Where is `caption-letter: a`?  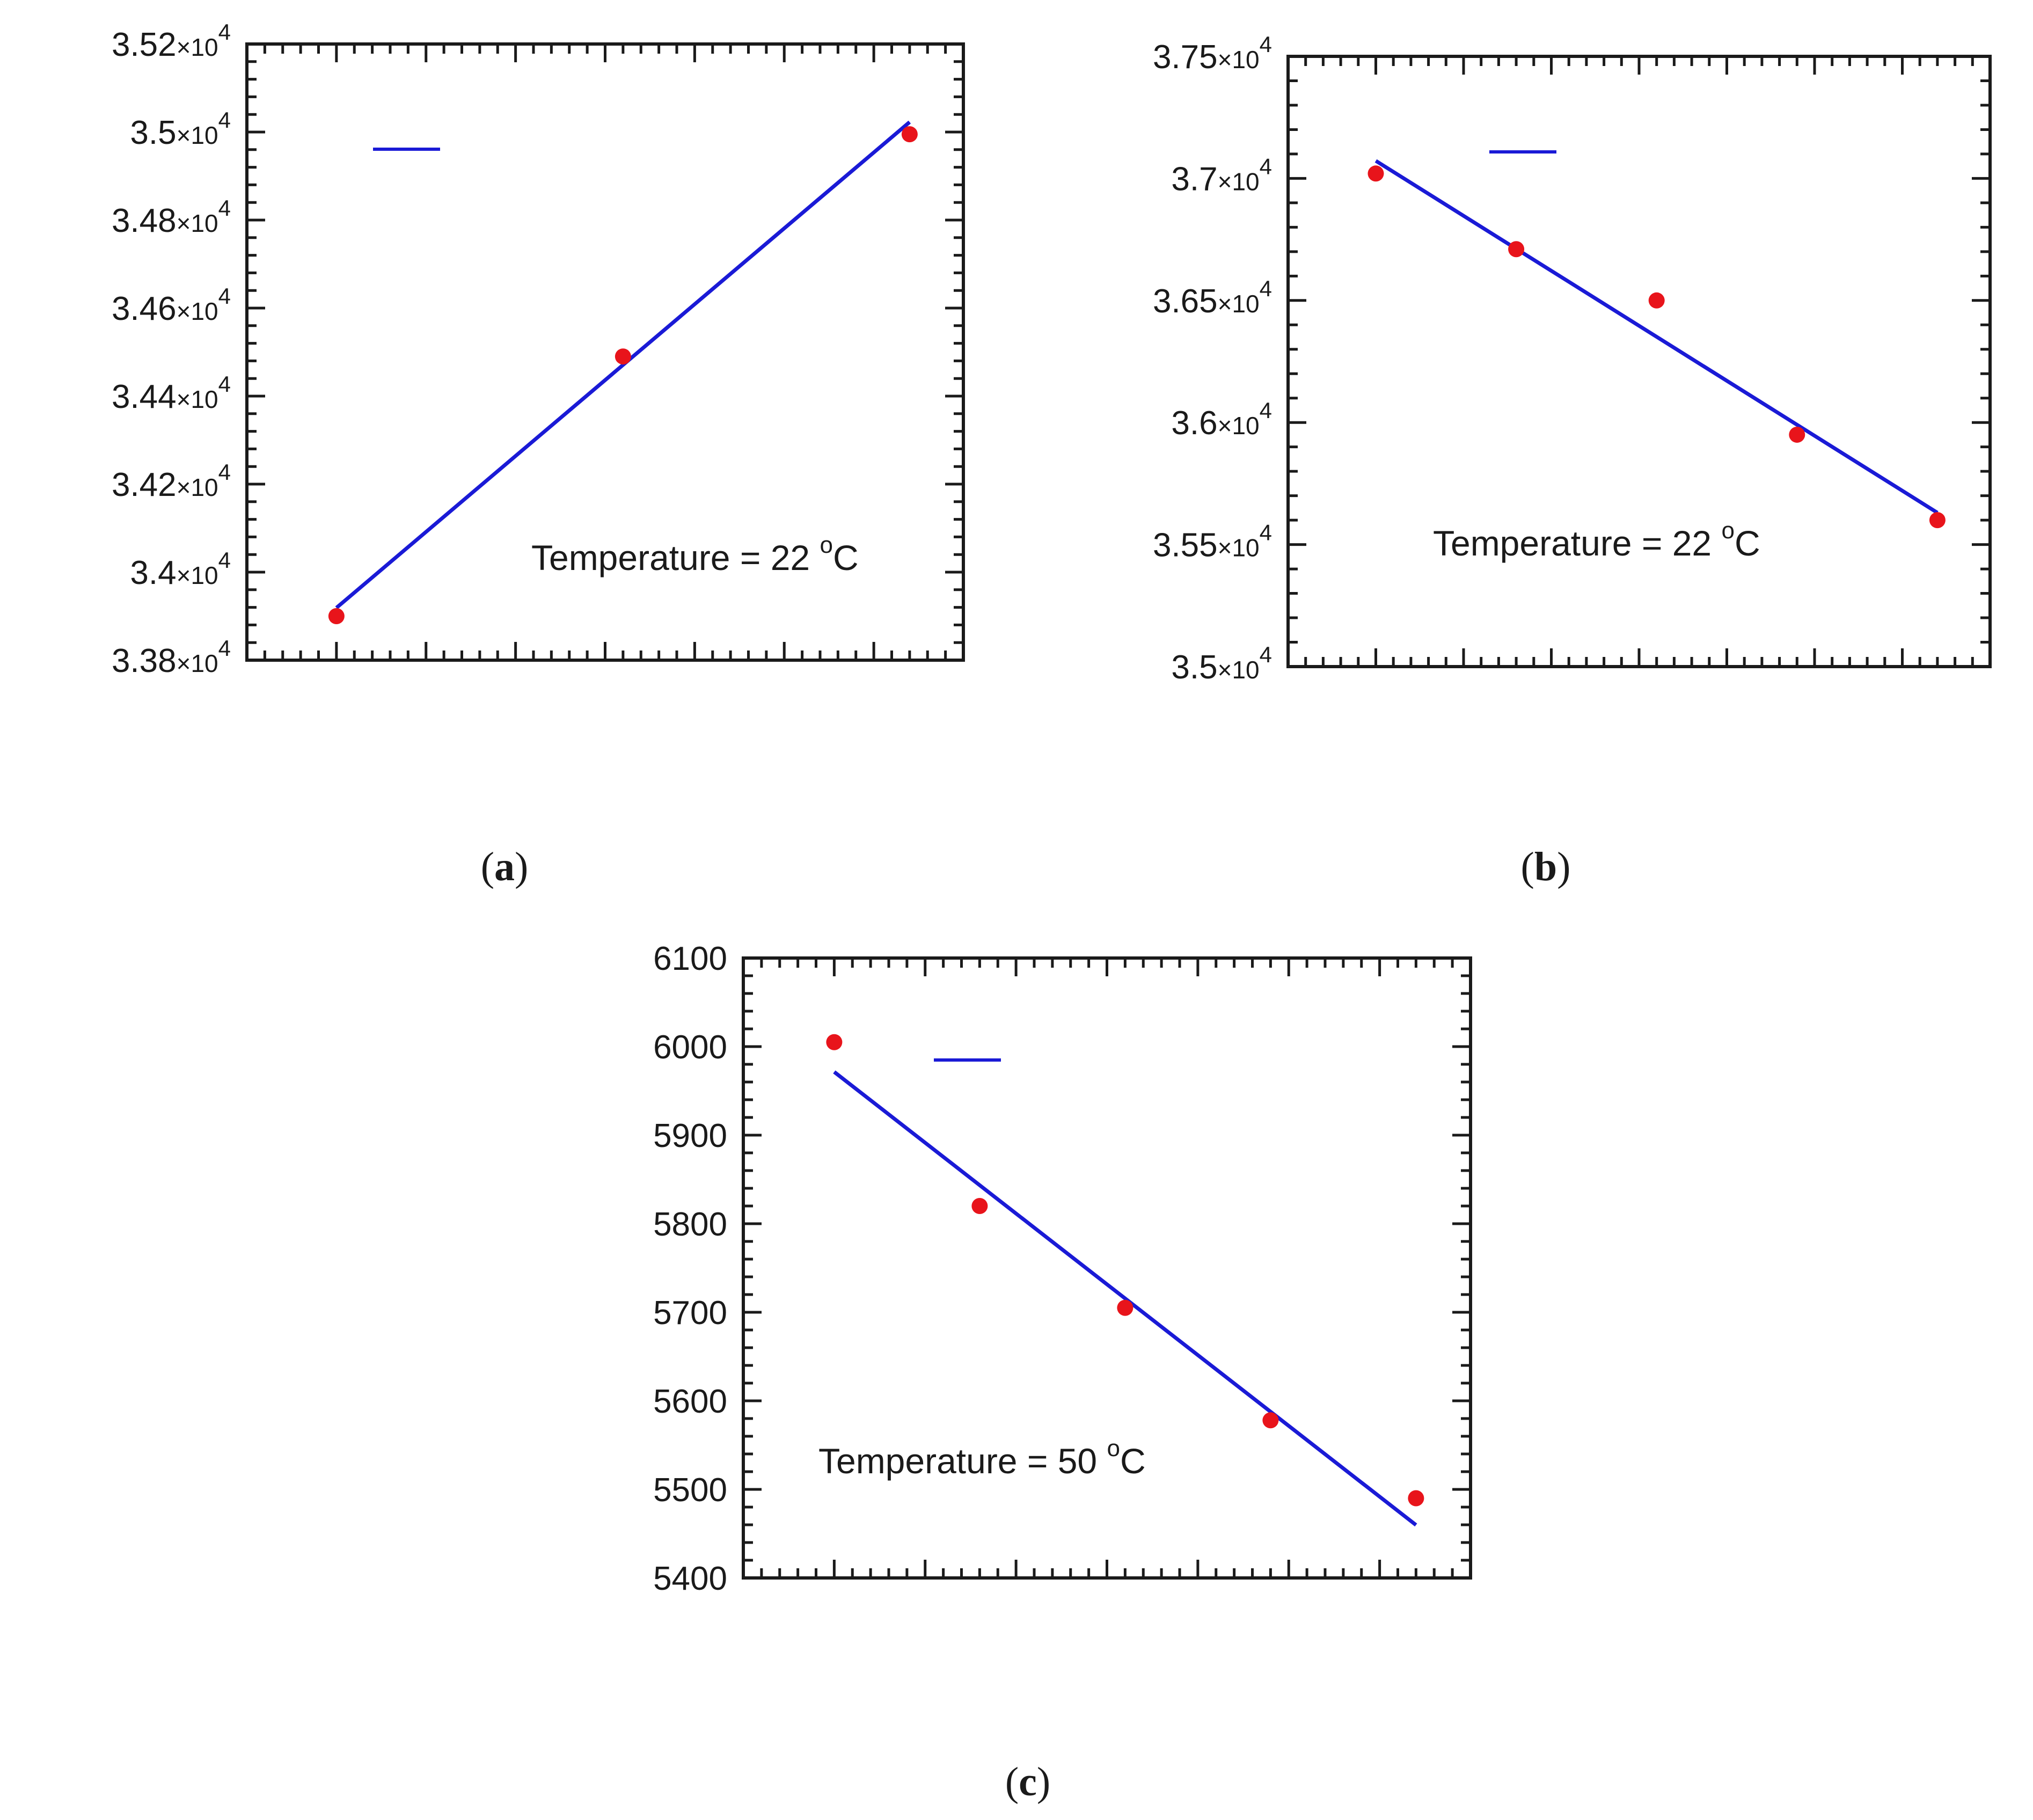 caption-letter: a is located at coordinates (504, 866).